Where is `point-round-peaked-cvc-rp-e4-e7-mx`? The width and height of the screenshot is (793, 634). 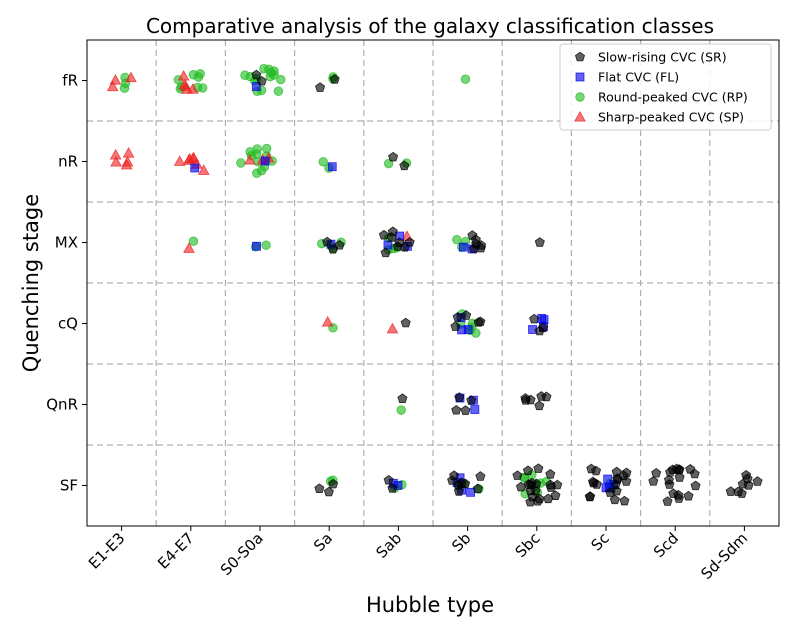
point-round-peaked-cvc-rp-e4-e7-mx is located at coordinates (193, 241).